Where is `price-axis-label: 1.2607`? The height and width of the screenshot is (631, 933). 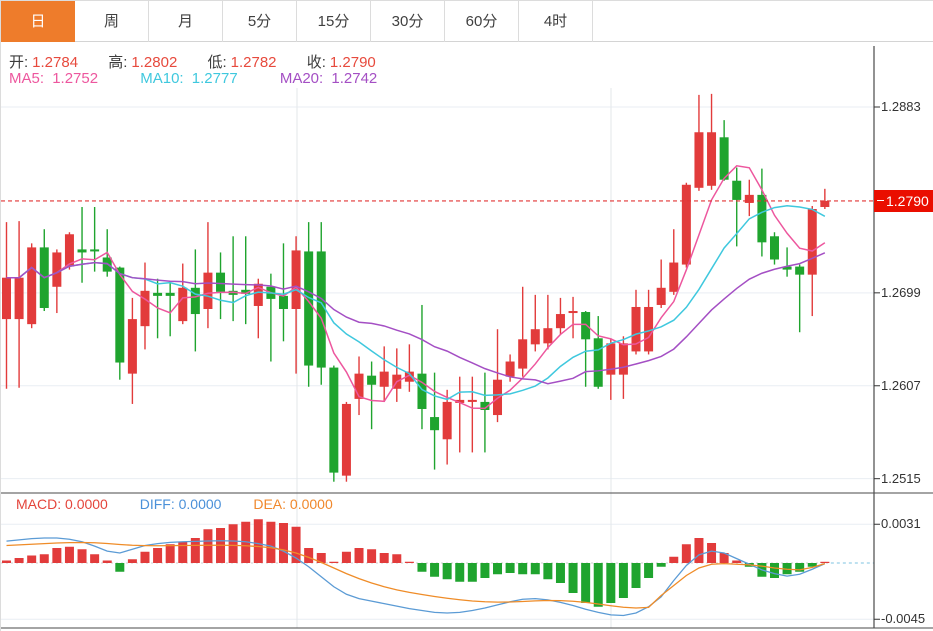 price-axis-label: 1.2607 is located at coordinates (901, 385).